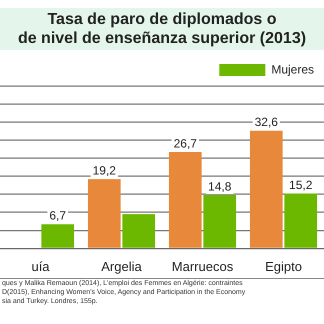 This screenshot has width=324, height=324. I want to click on data-label: 6,7, so click(57, 215).